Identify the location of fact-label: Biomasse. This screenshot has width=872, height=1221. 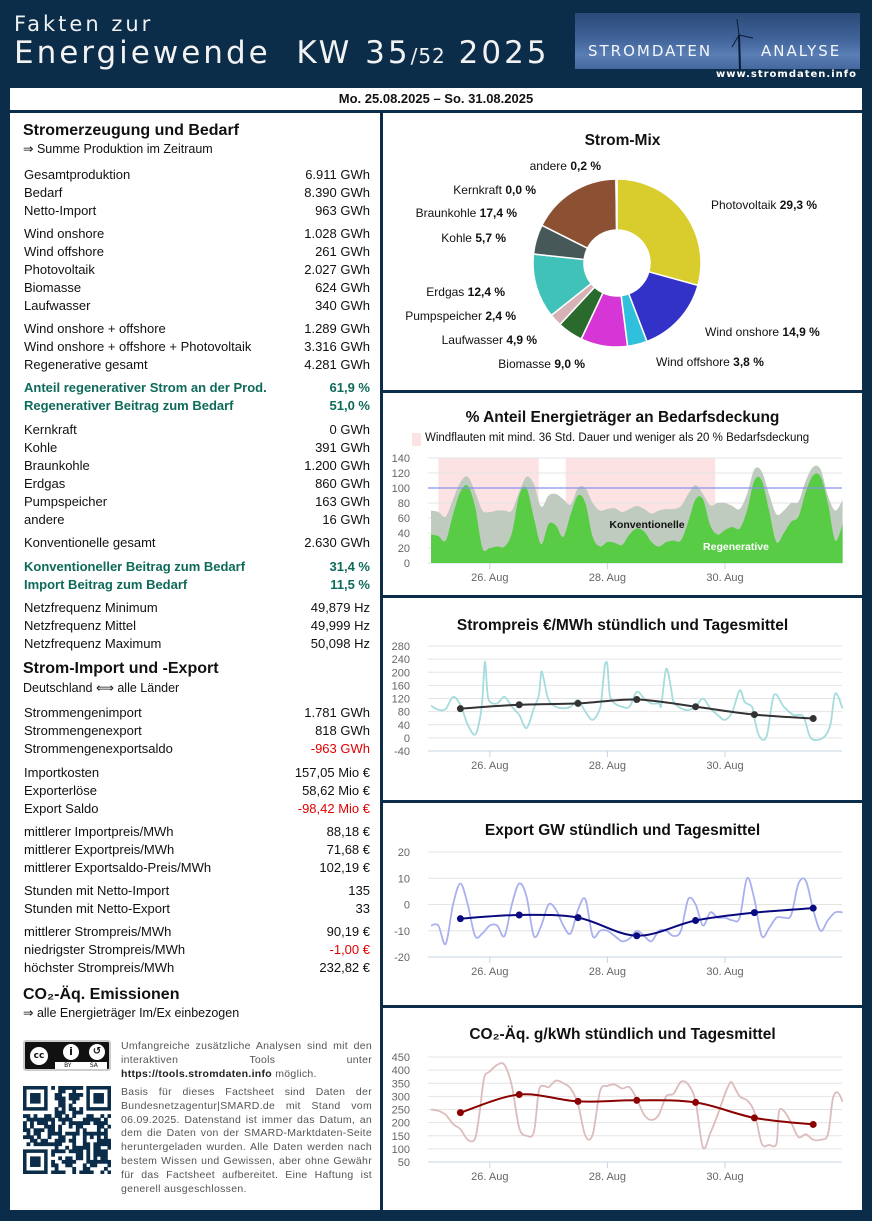
(53, 287).